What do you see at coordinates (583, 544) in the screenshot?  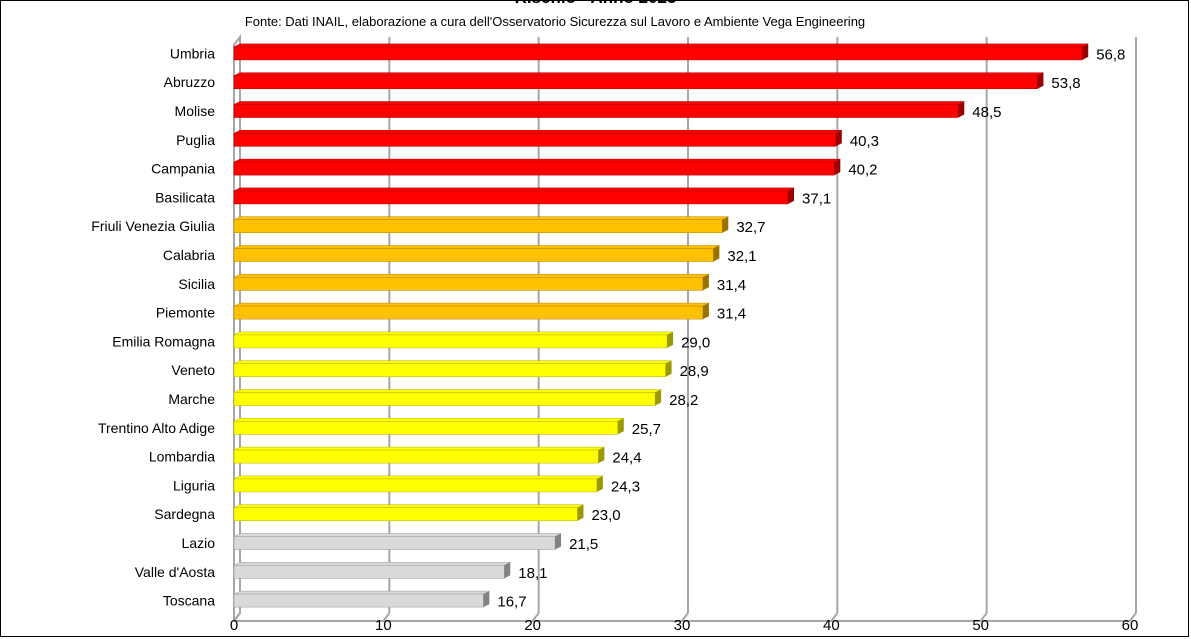 I see `value-label: 21,5` at bounding box center [583, 544].